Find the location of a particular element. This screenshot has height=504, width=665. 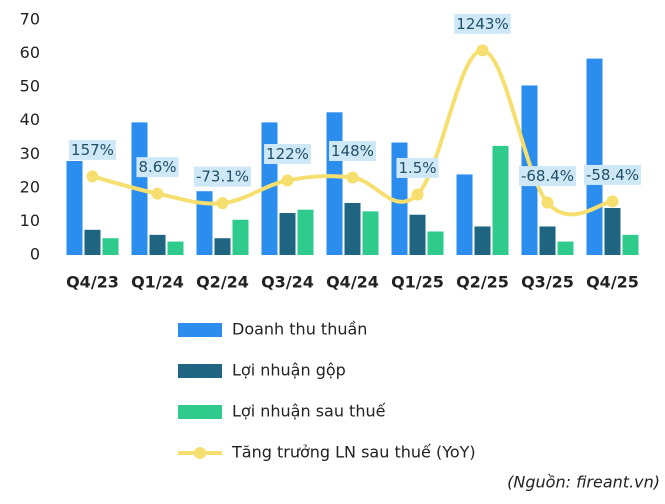

y-tick-label: 0 is located at coordinates (35, 254).